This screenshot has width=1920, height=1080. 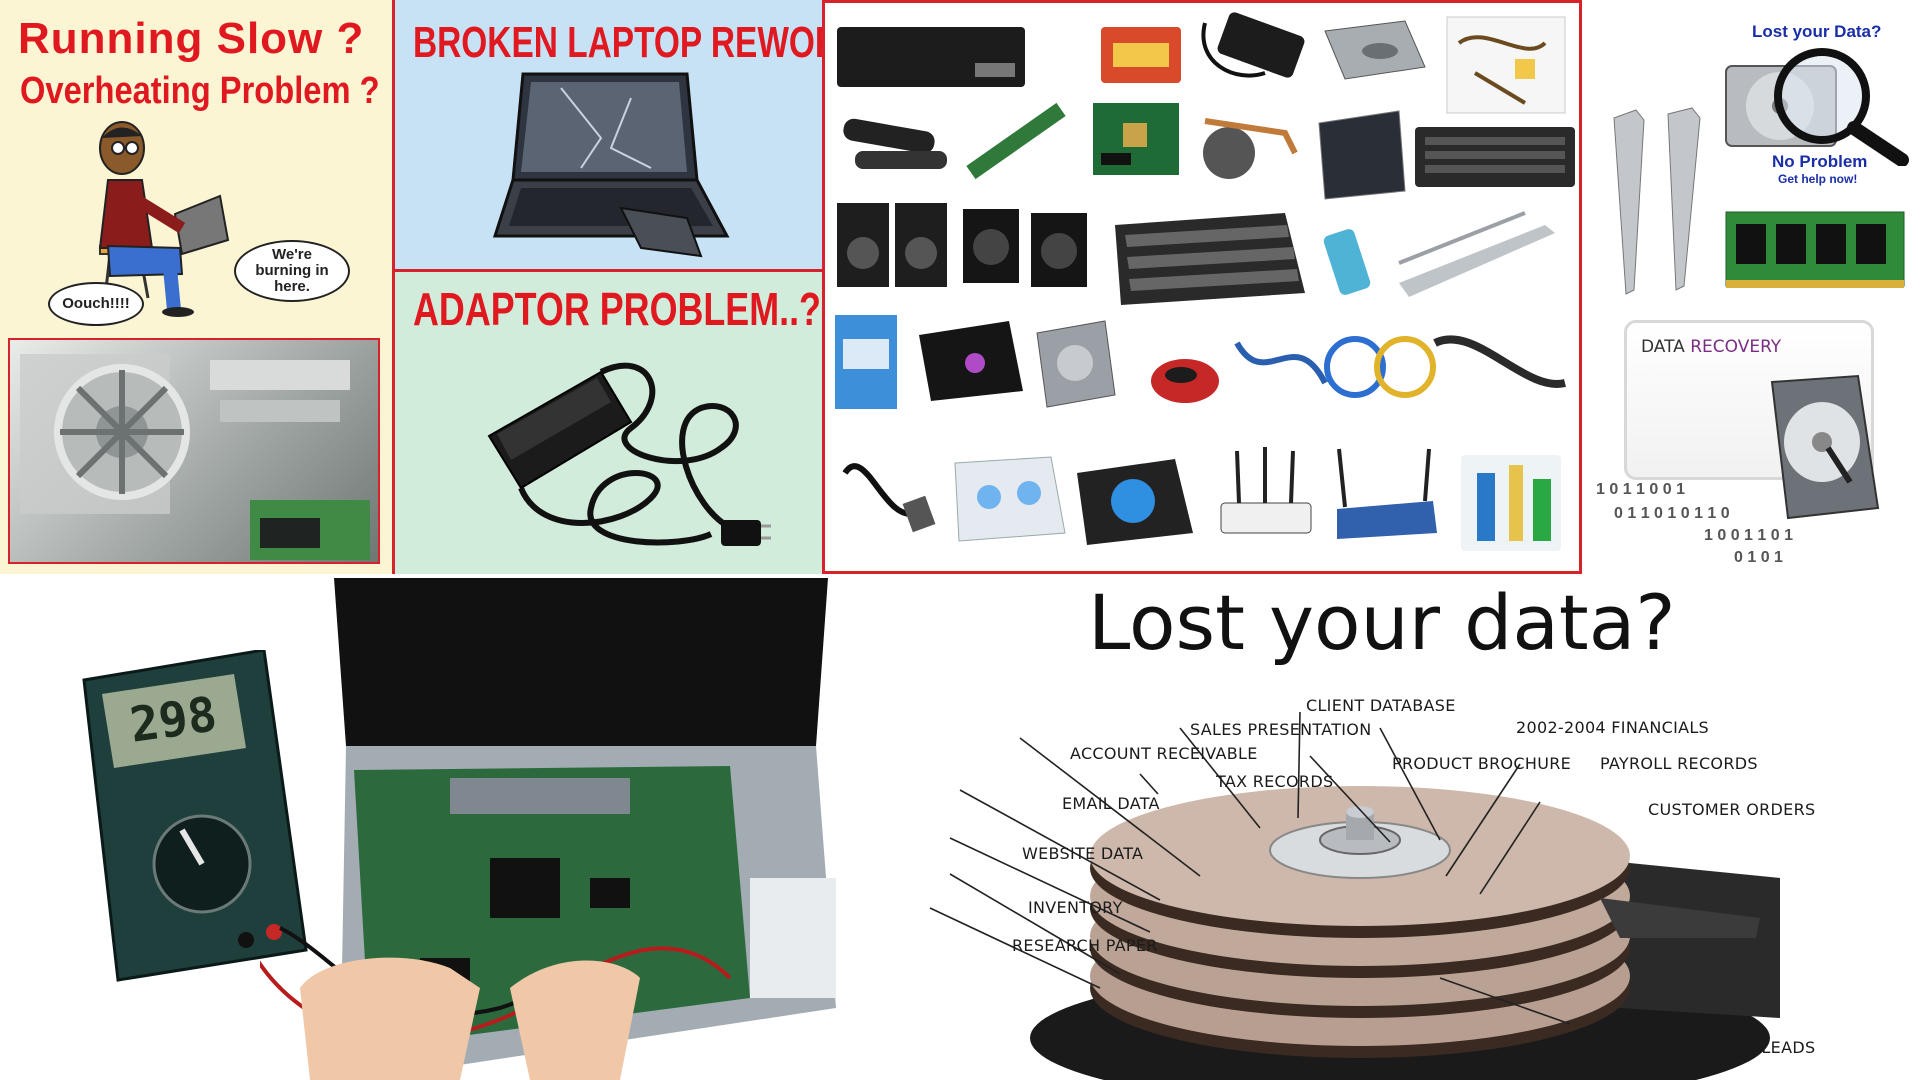 I want to click on label-research-paper: RESEARCH PAPER, so click(x=1085, y=945).